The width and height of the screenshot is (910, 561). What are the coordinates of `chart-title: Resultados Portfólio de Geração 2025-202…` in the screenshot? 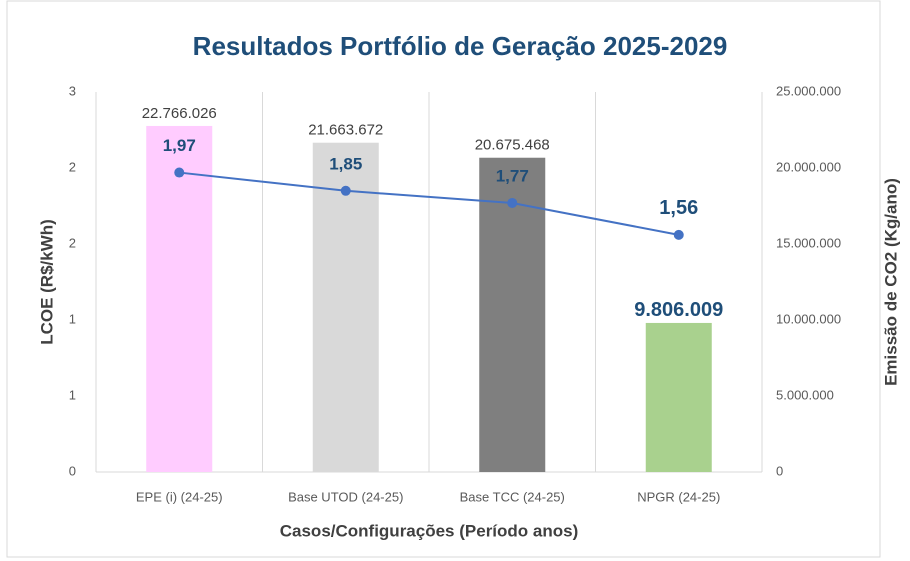 It's located at (460, 46).